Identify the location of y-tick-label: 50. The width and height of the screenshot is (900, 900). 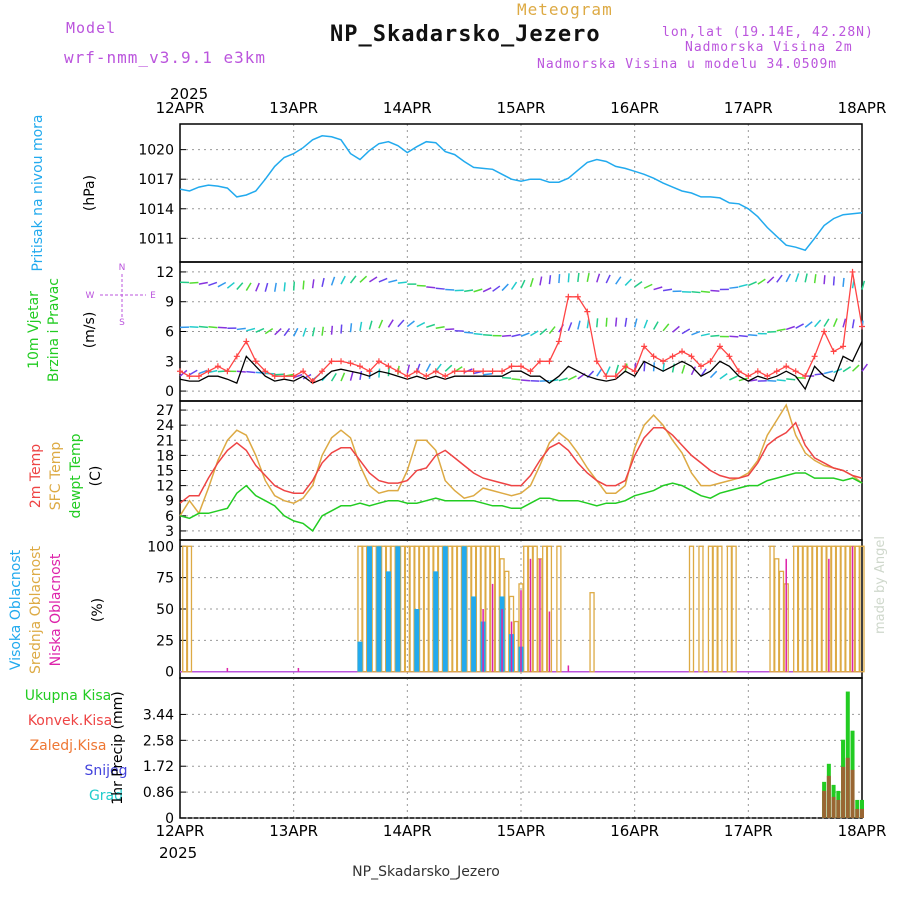
(165, 610).